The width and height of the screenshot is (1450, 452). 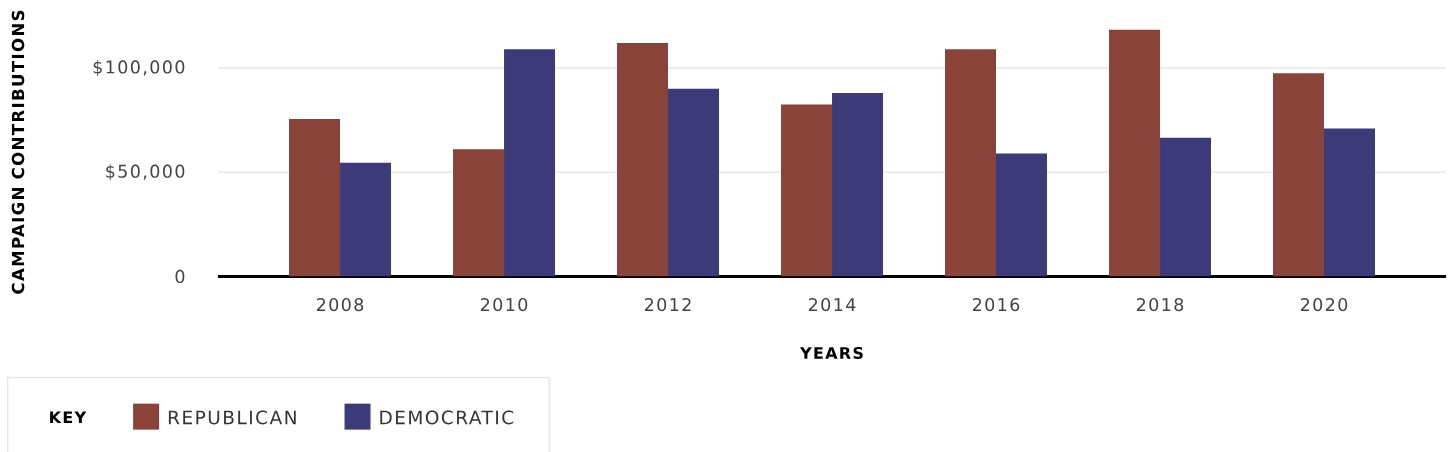 What do you see at coordinates (18, 152) in the screenshot?
I see `y-axis-title: CAMPAIGN CONTRIBUTIONS` at bounding box center [18, 152].